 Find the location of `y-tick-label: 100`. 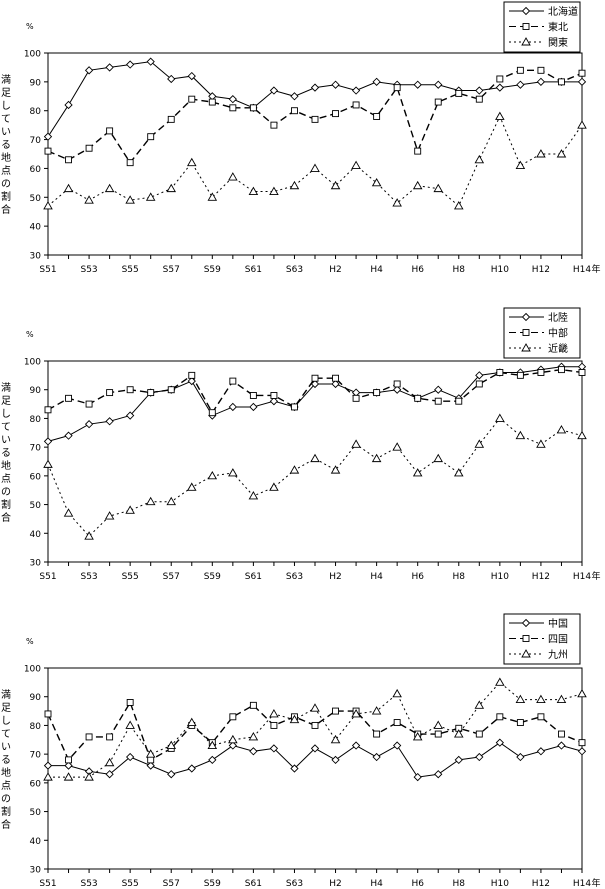

y-tick-label: 100 is located at coordinates (32, 55).